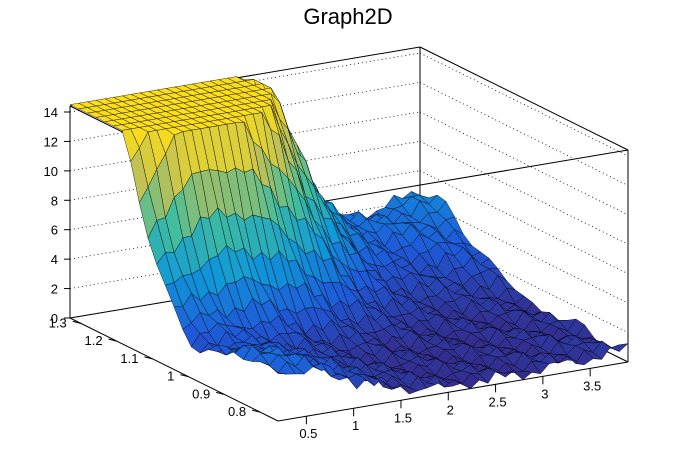  What do you see at coordinates (54, 318) in the screenshot?
I see `z-tick-label: 0` at bounding box center [54, 318].